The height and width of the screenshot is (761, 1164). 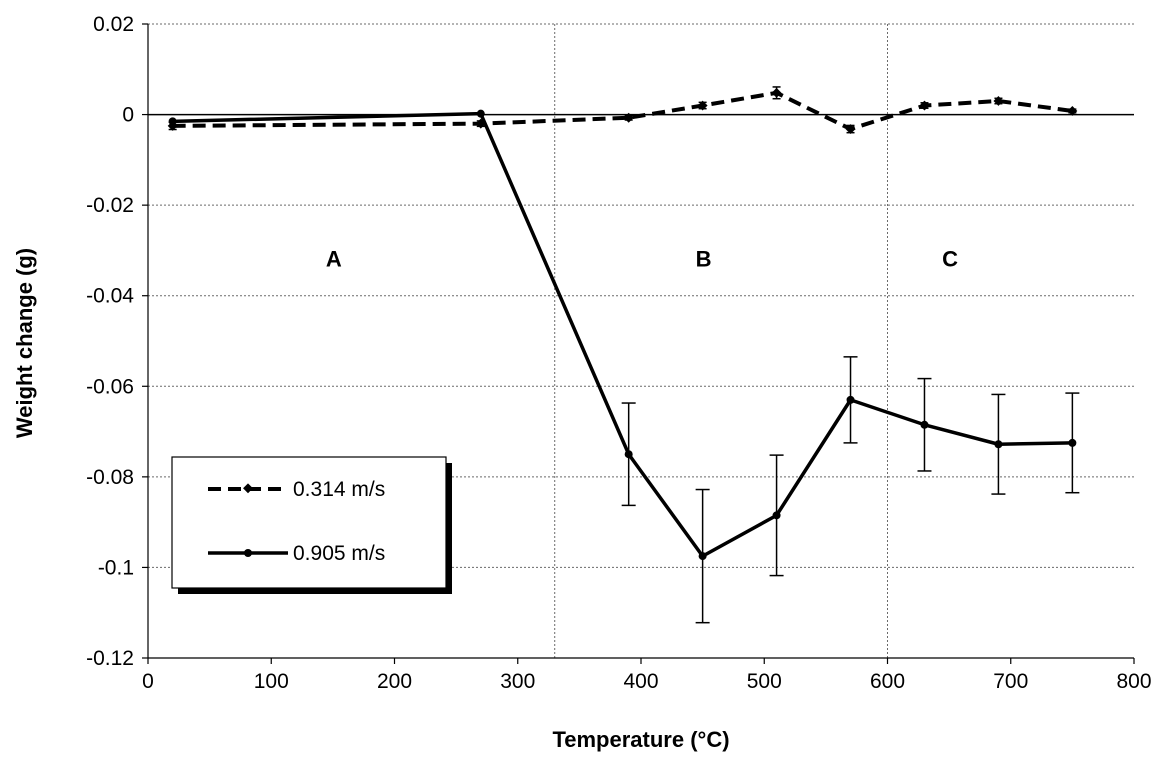 I want to click on y-tick-label-6: -0.1, so click(x=116, y=567).